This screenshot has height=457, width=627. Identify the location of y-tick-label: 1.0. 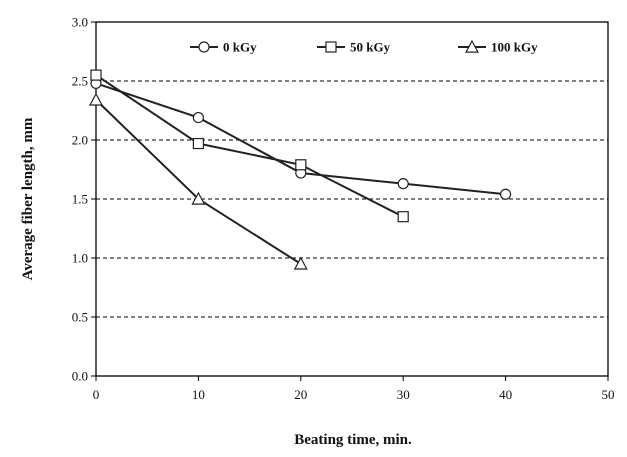
(80, 258).